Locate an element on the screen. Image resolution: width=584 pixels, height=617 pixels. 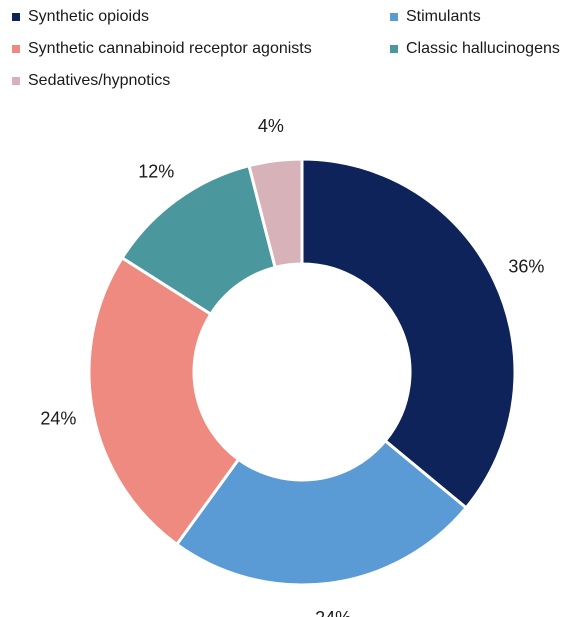
data-label-synthetic-cannabinoid-receptor-agonists: 24% is located at coordinates (58, 418).